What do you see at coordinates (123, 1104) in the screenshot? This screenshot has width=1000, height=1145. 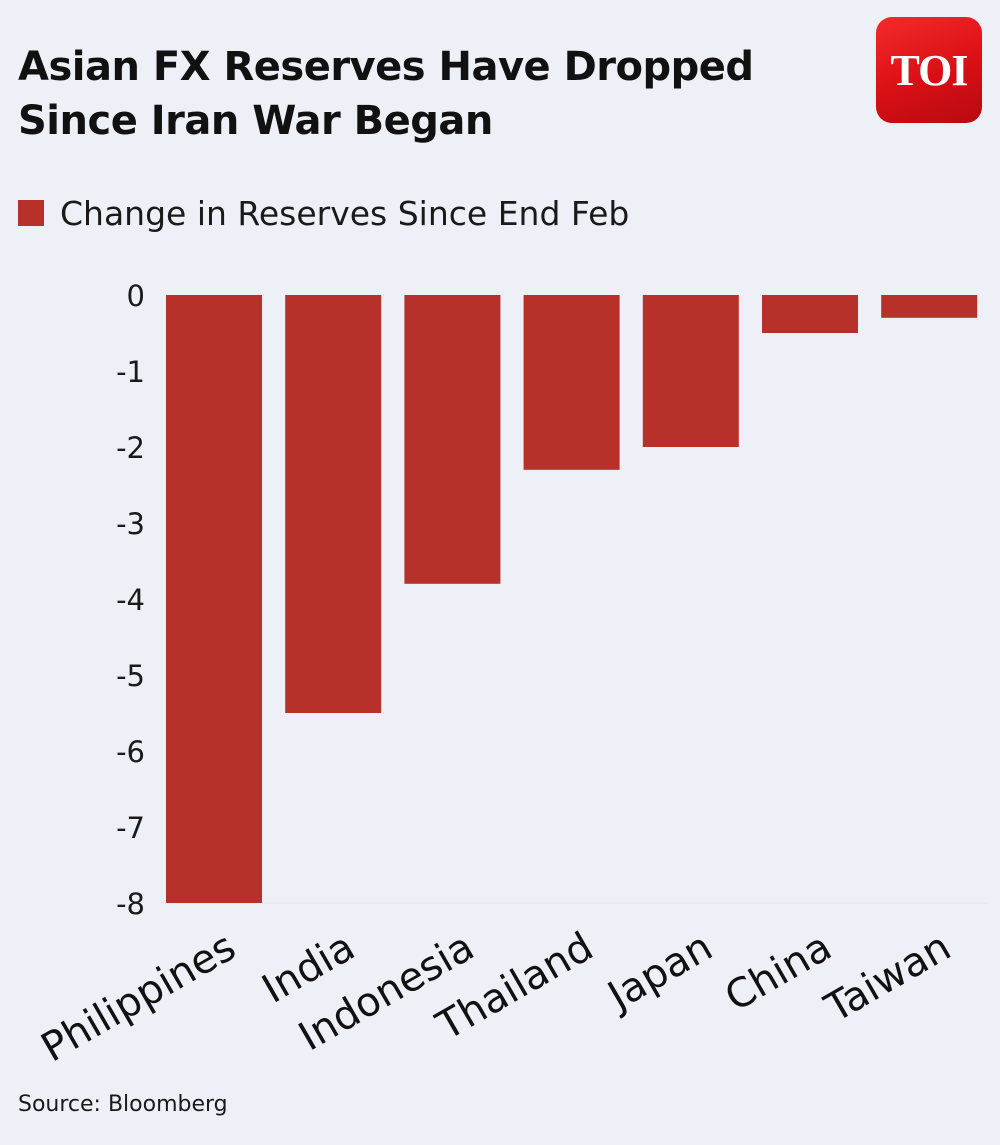 I see `source-note: Source: Bloomberg` at bounding box center [123, 1104].